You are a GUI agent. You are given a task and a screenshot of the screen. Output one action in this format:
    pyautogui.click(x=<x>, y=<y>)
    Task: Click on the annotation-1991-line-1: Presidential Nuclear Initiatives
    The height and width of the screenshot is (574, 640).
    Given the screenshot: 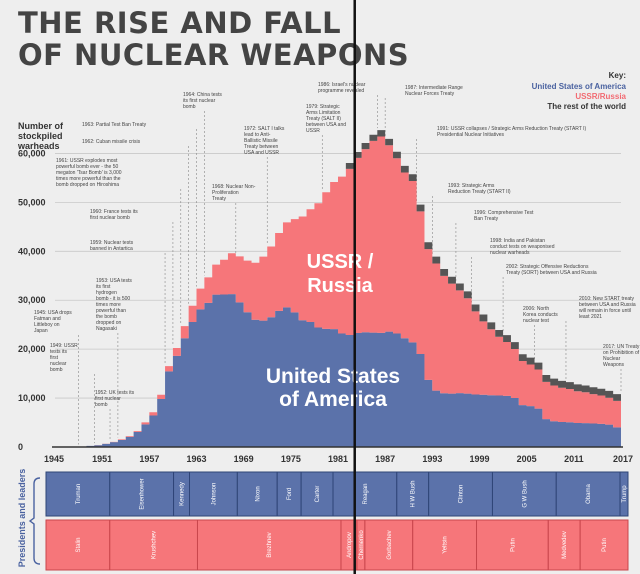 What is the action you would take?
    pyautogui.click(x=470, y=135)
    